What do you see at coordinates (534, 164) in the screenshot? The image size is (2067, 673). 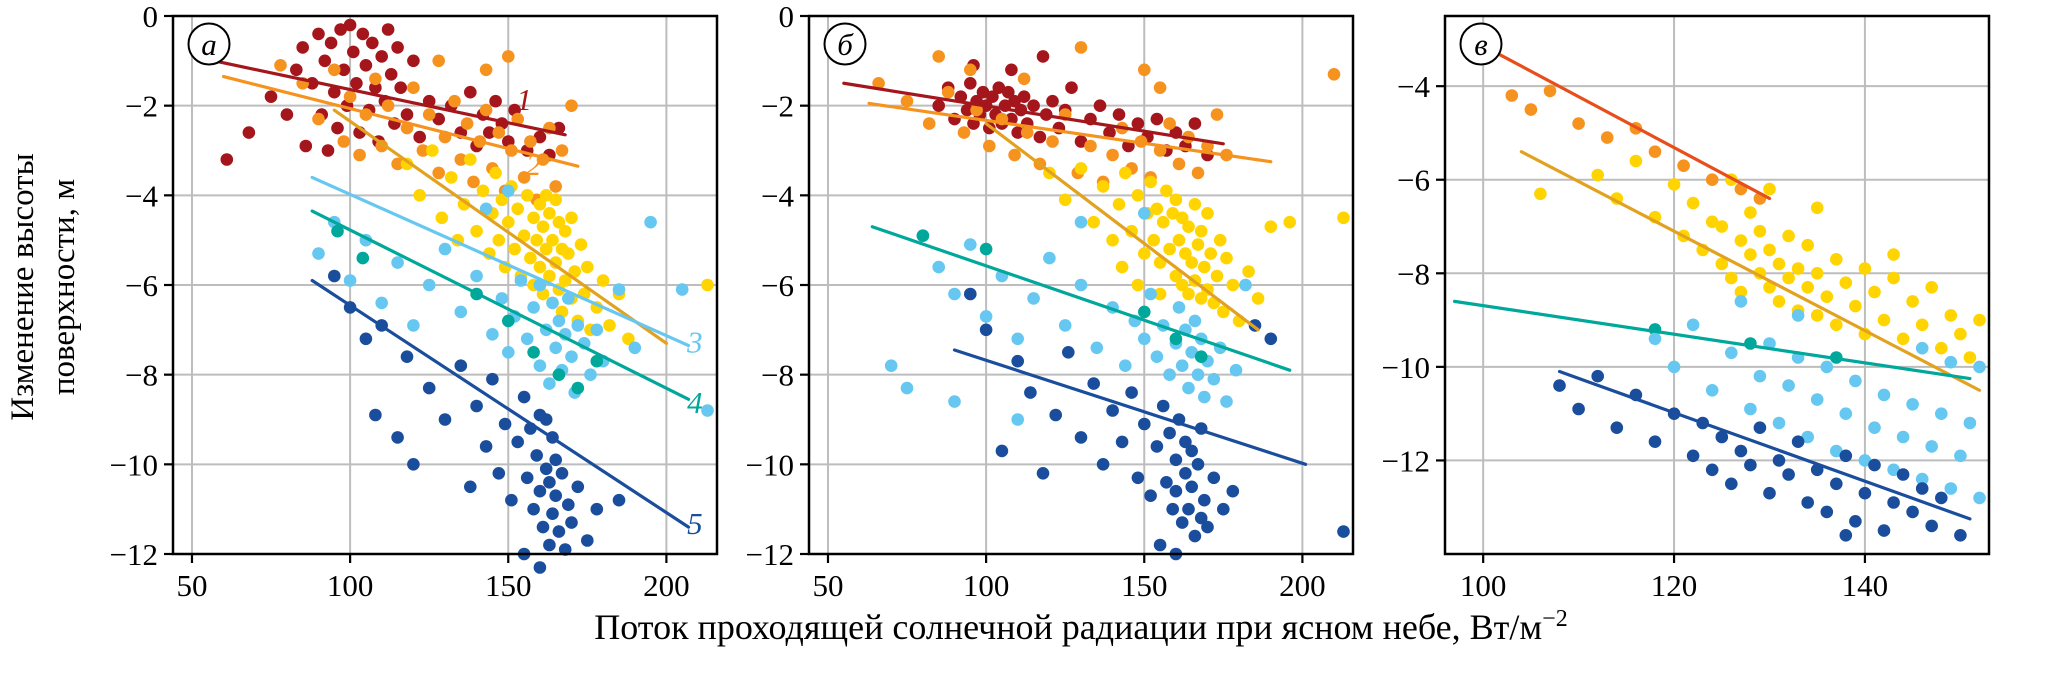 I see `series-2-orange-label: 2` at bounding box center [534, 164].